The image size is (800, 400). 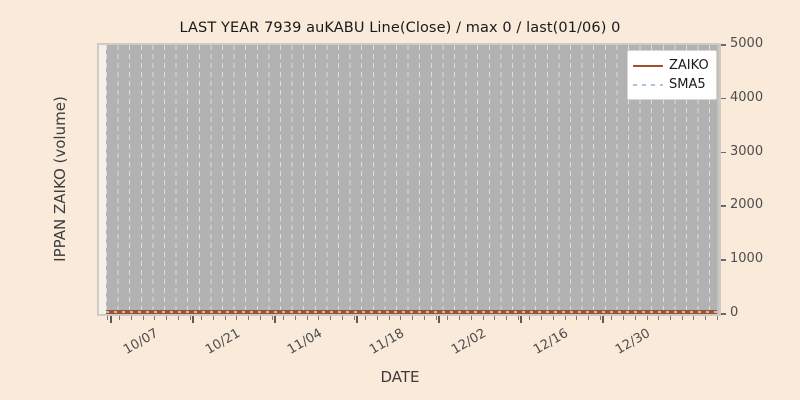 I want to click on x-tick-label: 10/07, so click(x=141, y=342).